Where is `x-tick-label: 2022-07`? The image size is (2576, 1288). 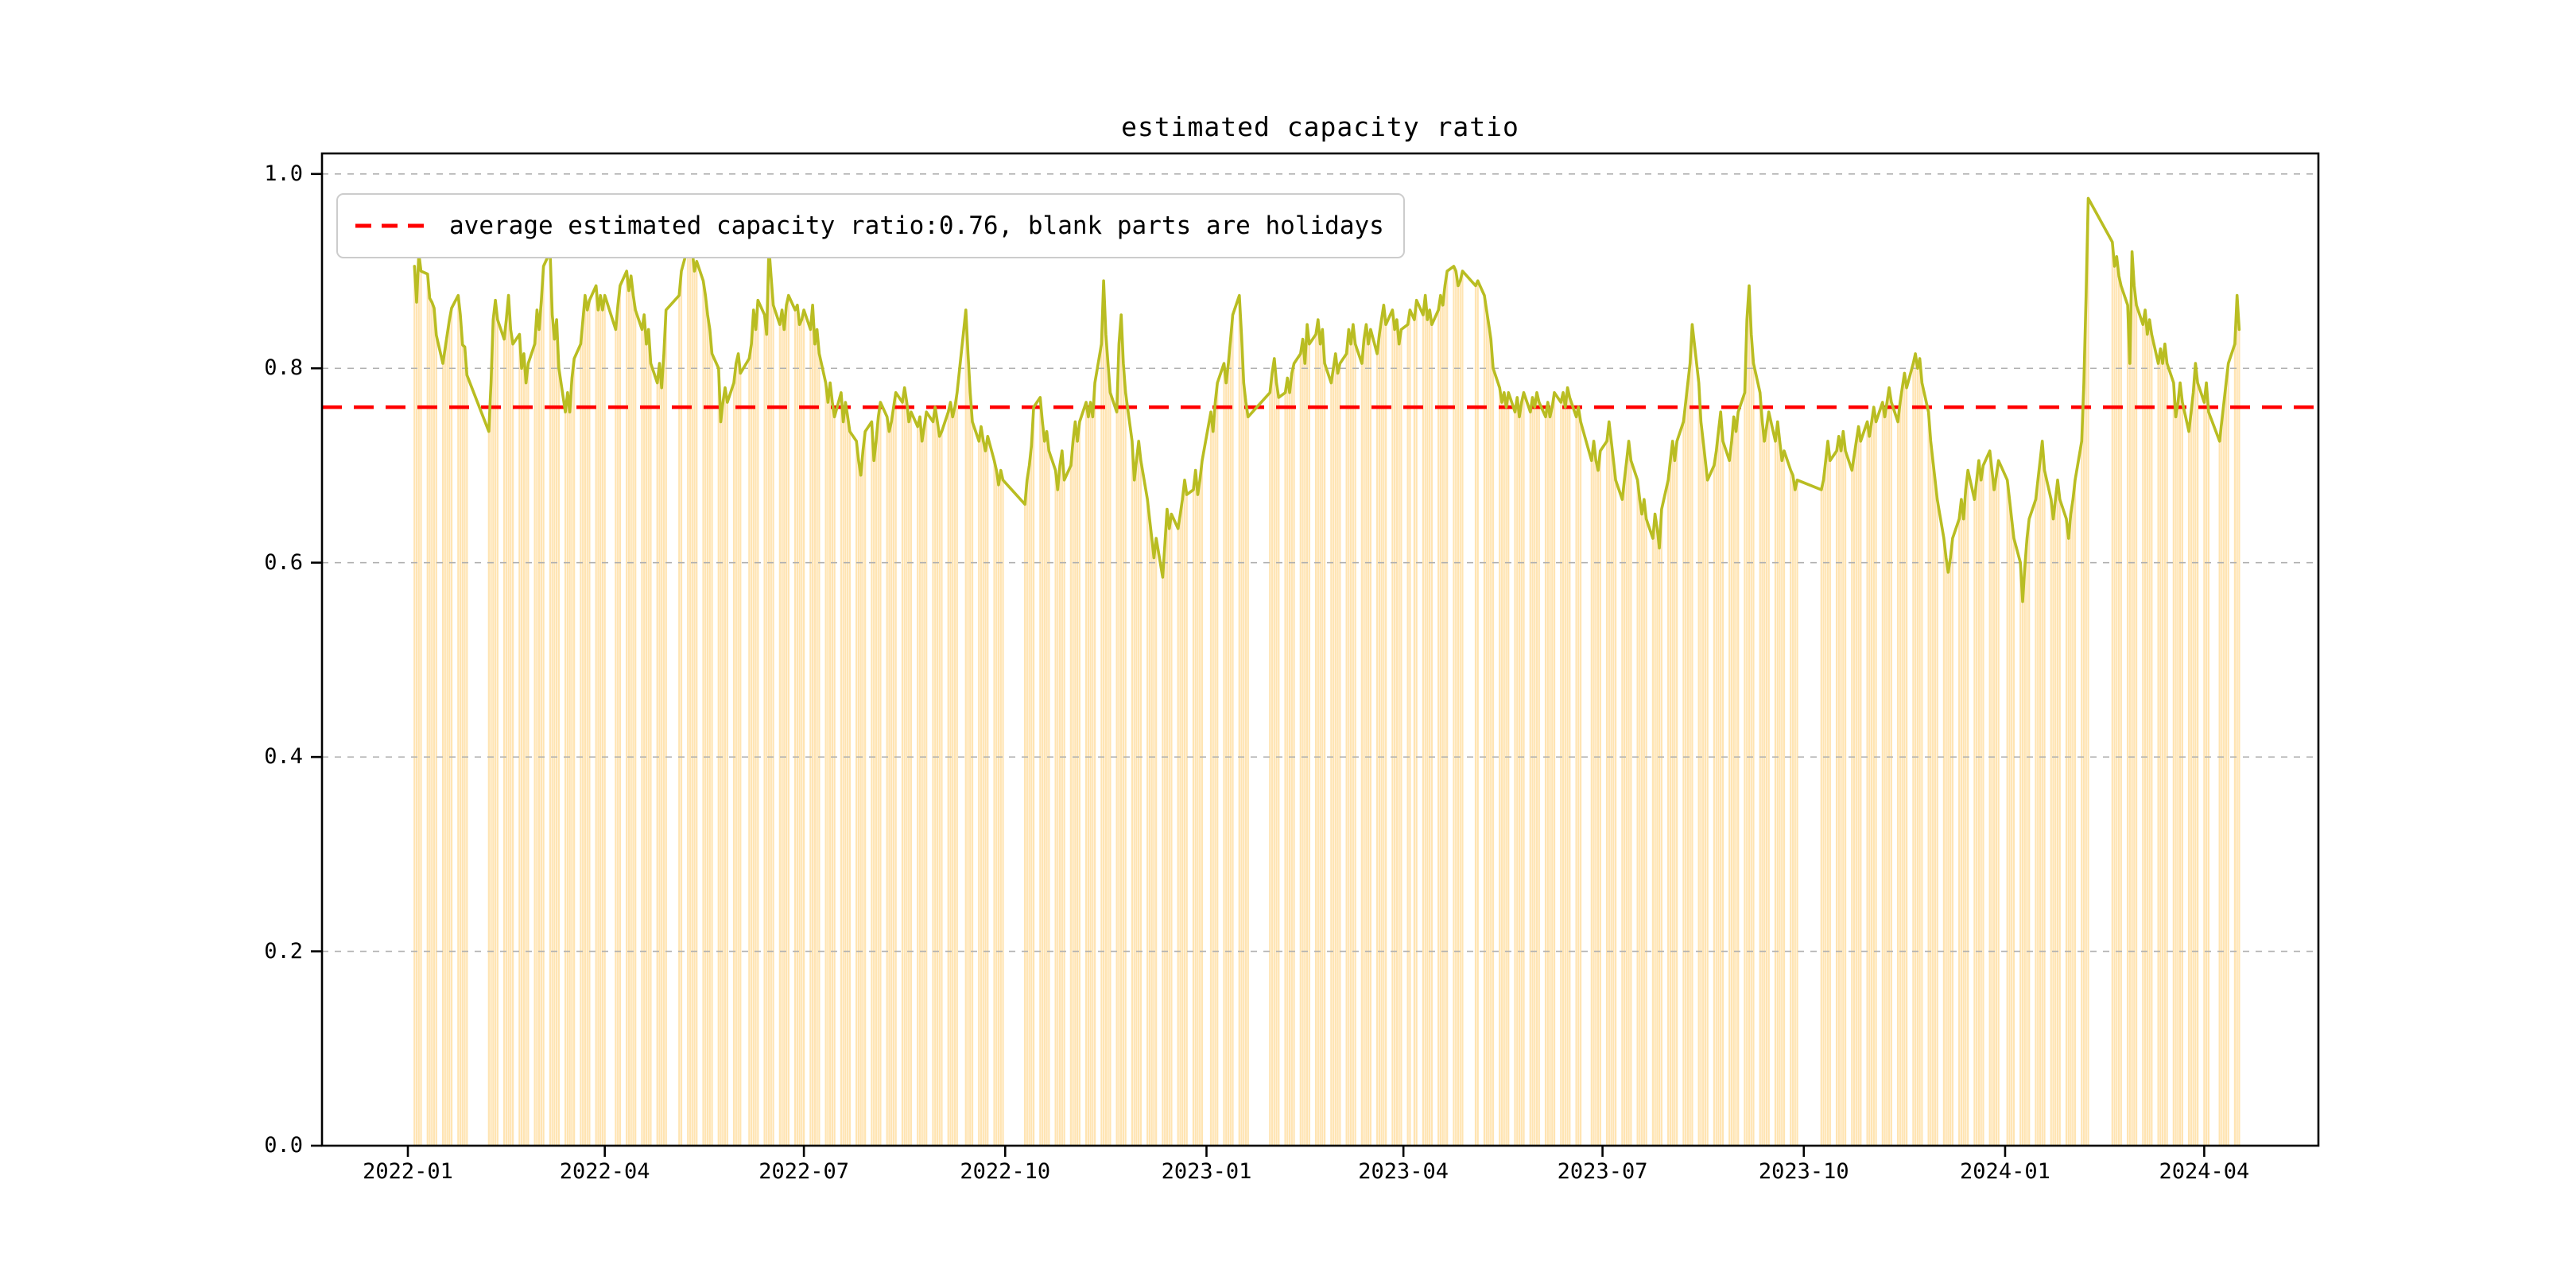
x-tick-label: 2022-07 is located at coordinates (804, 1171).